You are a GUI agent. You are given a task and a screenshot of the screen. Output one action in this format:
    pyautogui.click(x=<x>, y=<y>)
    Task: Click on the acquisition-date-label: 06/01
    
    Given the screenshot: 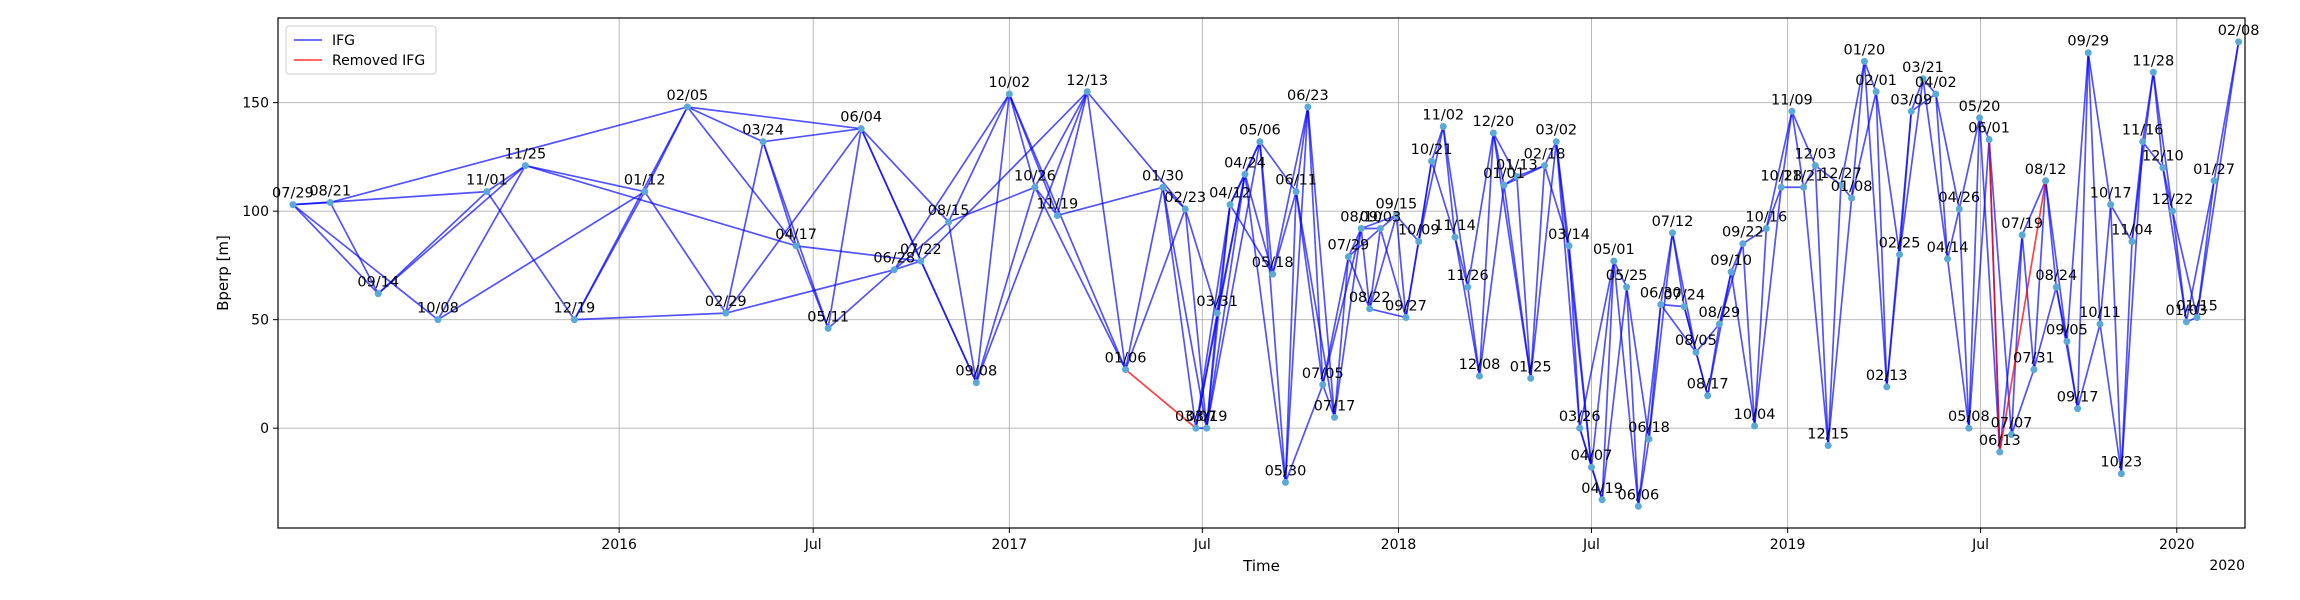 What is the action you would take?
    pyautogui.click(x=1989, y=129)
    